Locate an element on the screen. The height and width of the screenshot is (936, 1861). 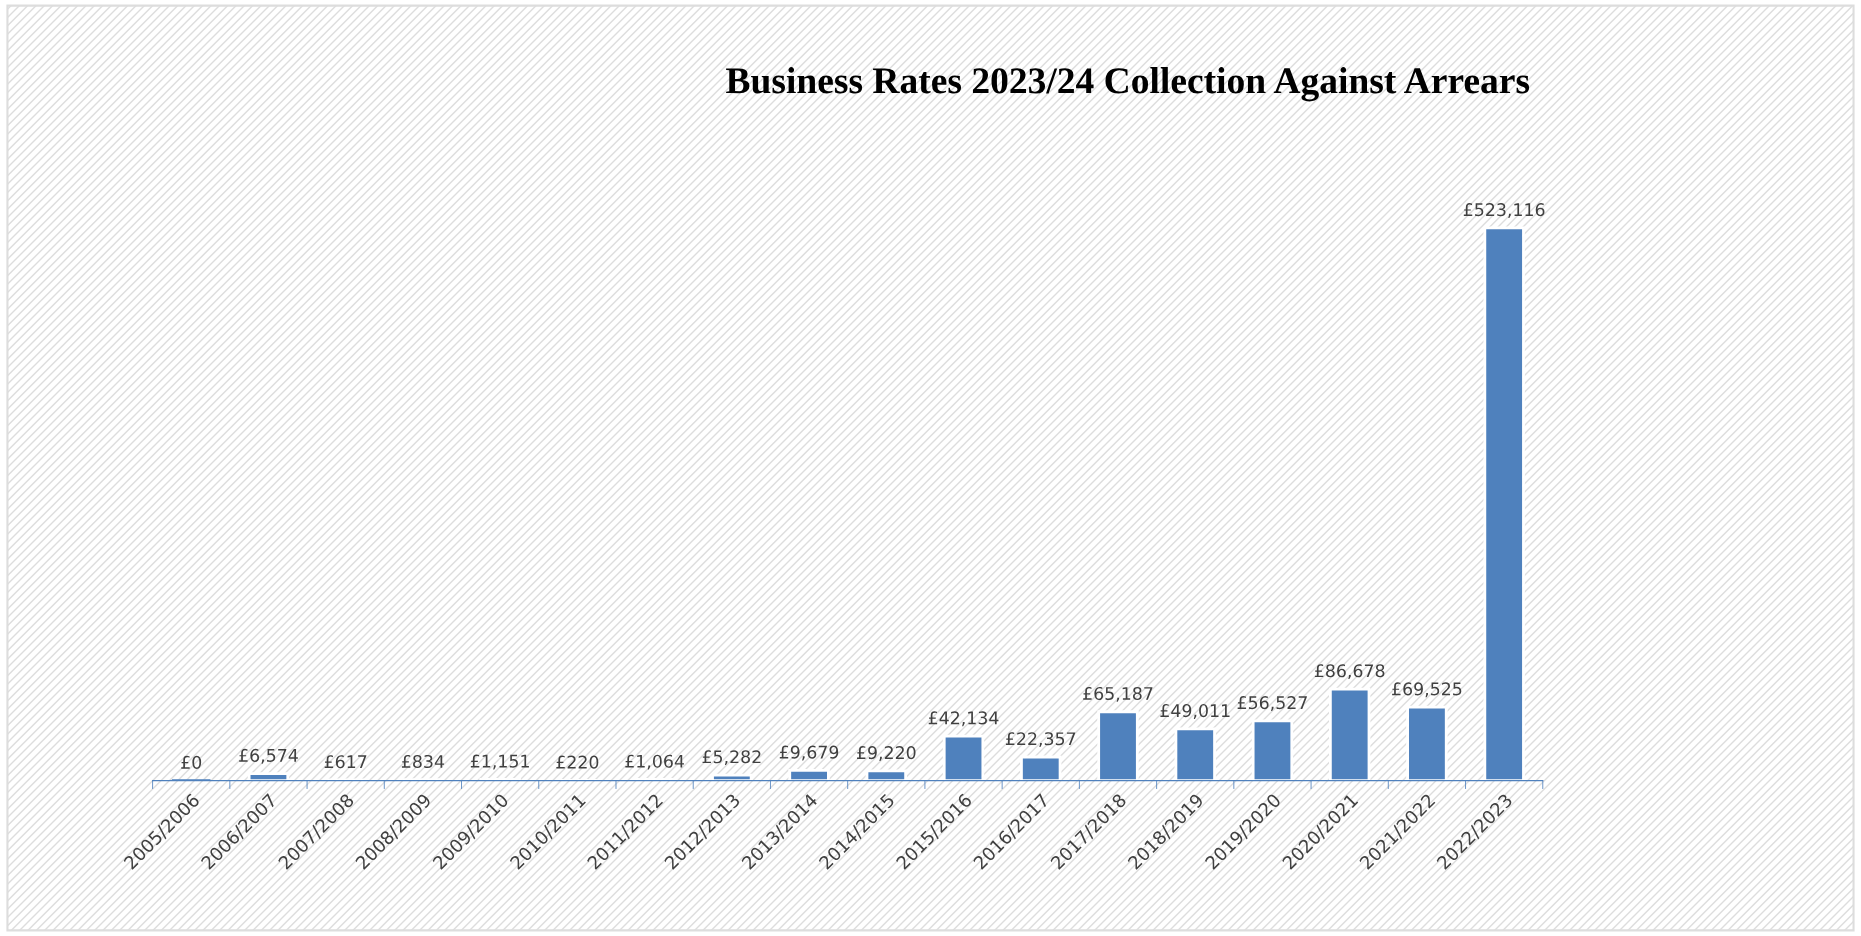
data-label: £65,187 is located at coordinates (1118, 694).